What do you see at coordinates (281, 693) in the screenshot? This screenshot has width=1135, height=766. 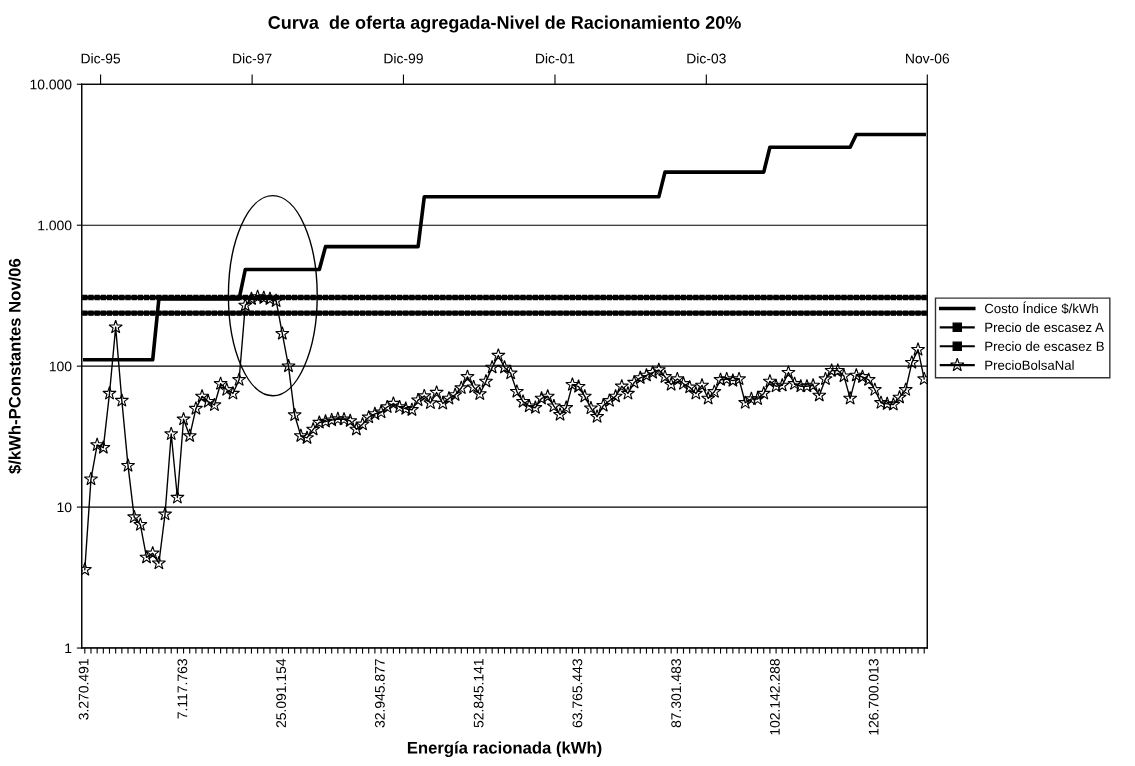 I see `x-tick-label: 25.091.154` at bounding box center [281, 693].